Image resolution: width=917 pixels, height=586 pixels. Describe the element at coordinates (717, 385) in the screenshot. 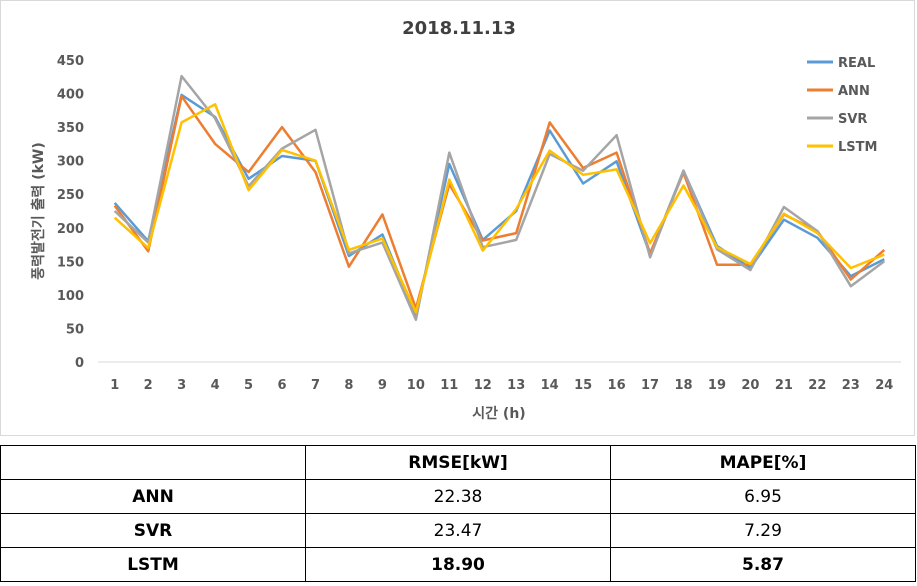

I see `x-tick-label: 19` at that location.